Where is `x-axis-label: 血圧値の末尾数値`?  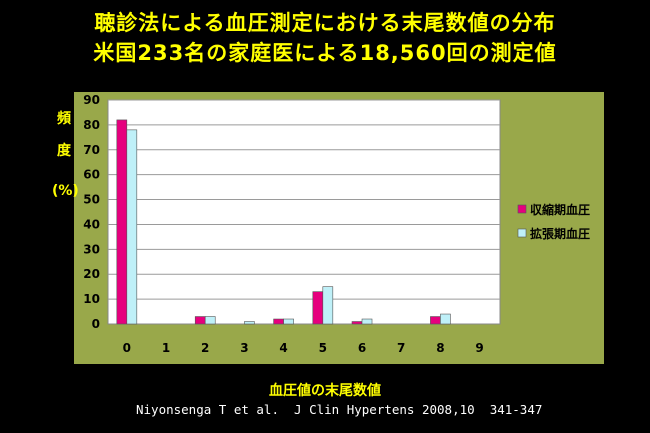
x-axis-label: 血圧値の末尾数値 is located at coordinates (325, 391).